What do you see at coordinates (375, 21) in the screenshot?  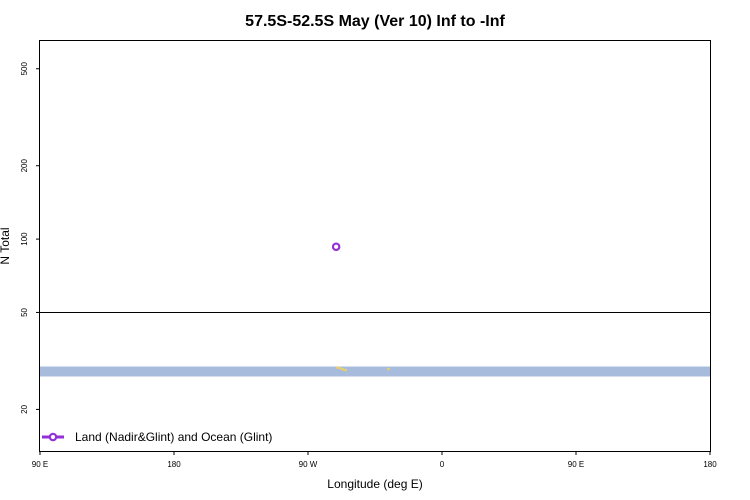 I see `chart-title: 57.5S-52.5S May (Ver 10) Inf to -Inf` at bounding box center [375, 21].